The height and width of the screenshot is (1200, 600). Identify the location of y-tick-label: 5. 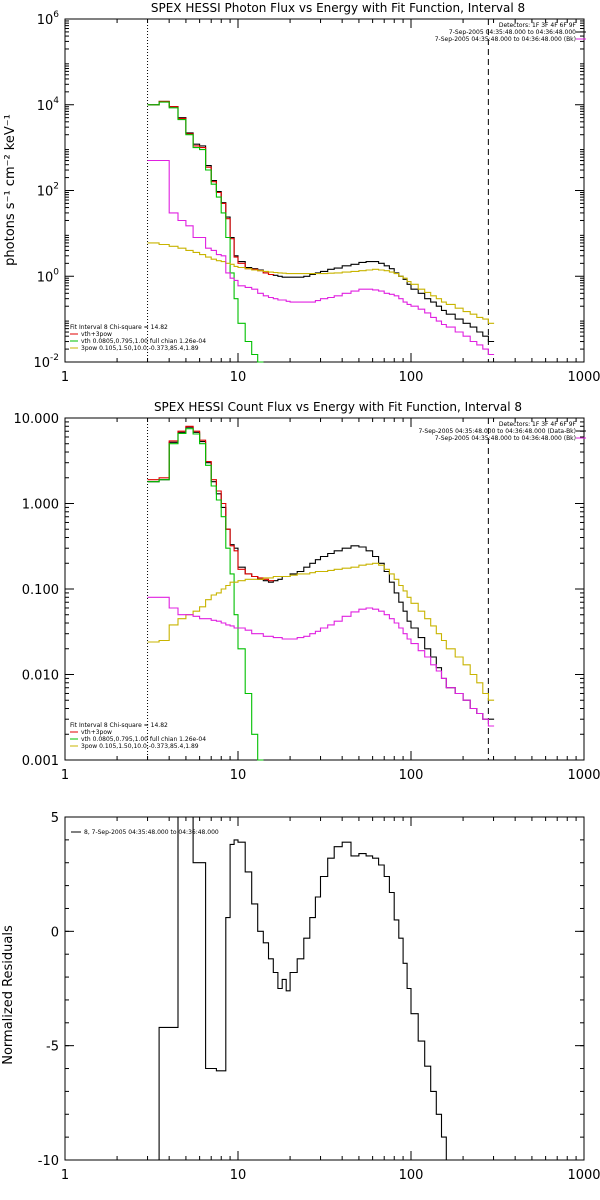
(55, 818).